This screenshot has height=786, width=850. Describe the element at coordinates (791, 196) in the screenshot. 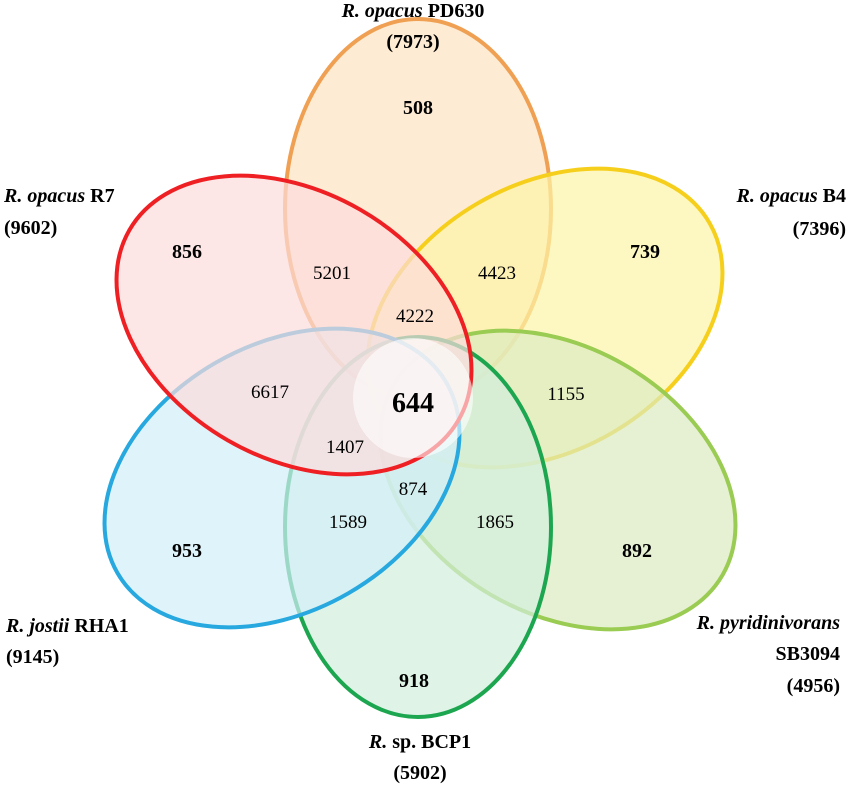

I see `label-b4: R. opacus B4` at that location.